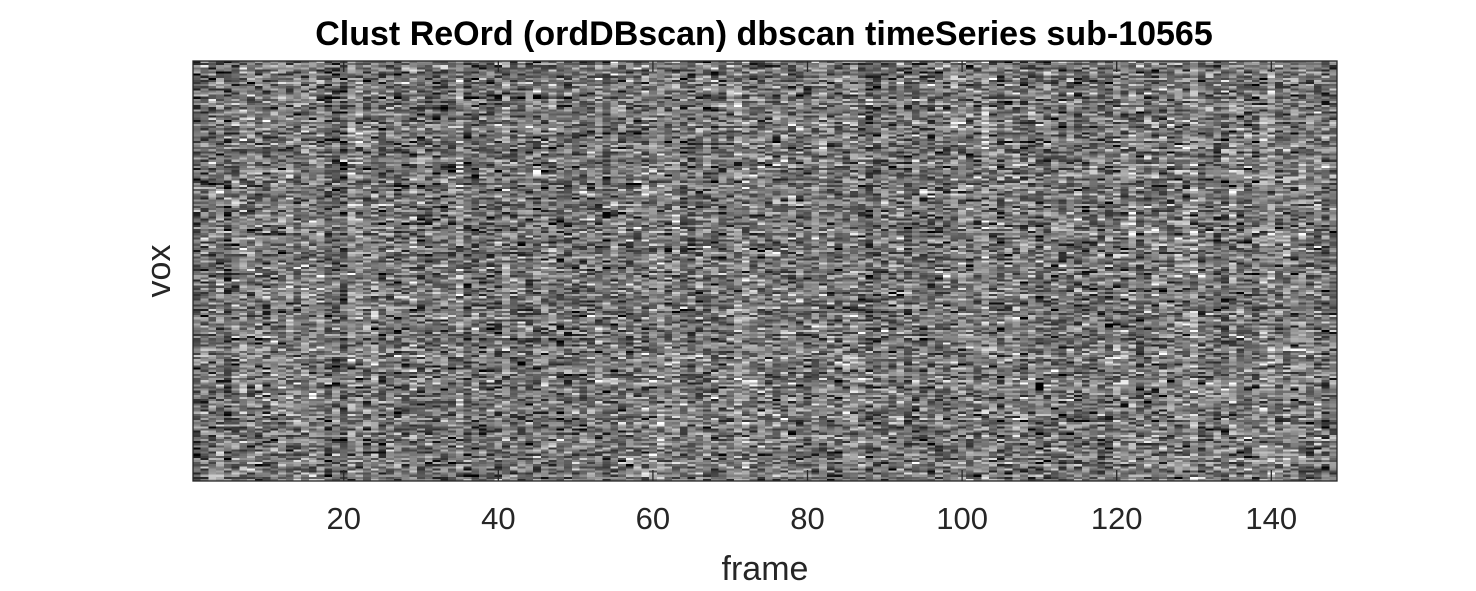  What do you see at coordinates (765, 569) in the screenshot?
I see `x-axis-label: frame` at bounding box center [765, 569].